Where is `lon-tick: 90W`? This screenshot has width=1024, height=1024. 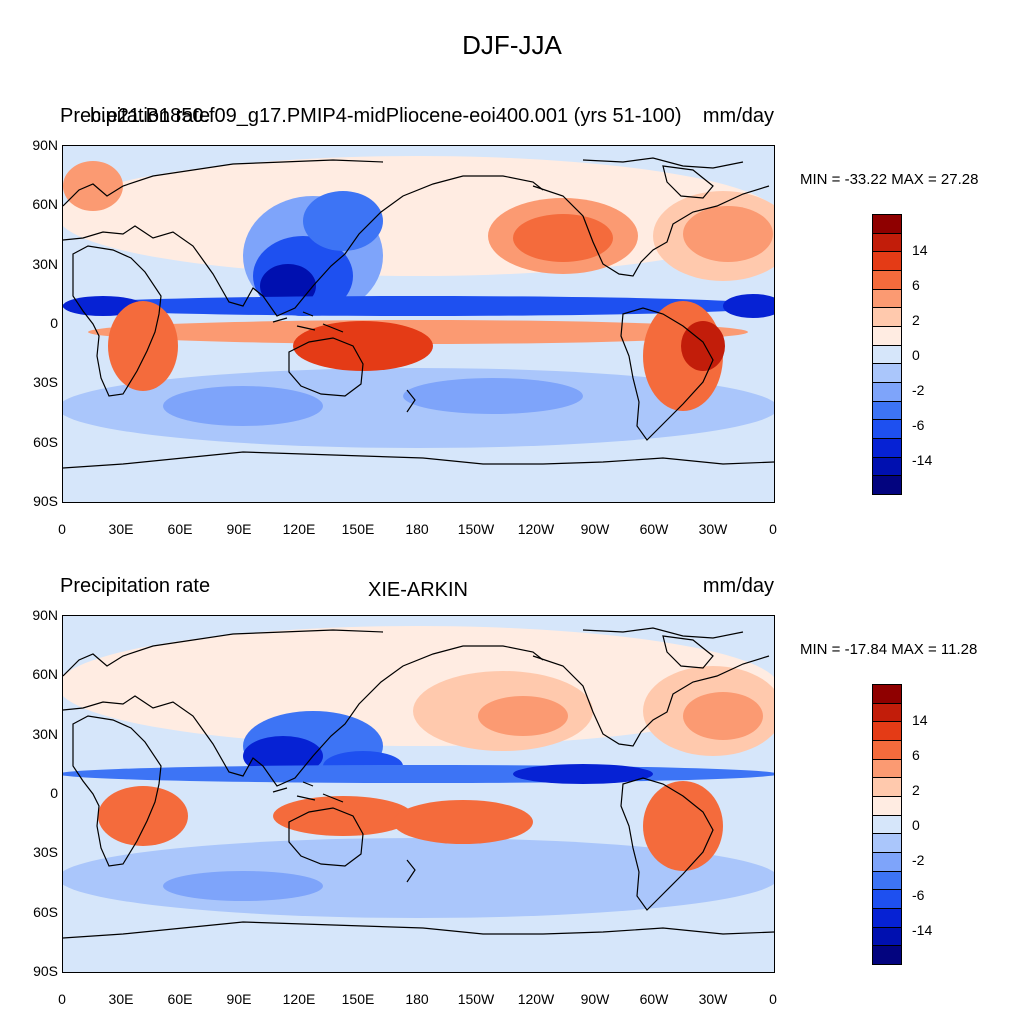
lon-tick: 90W is located at coordinates (595, 529).